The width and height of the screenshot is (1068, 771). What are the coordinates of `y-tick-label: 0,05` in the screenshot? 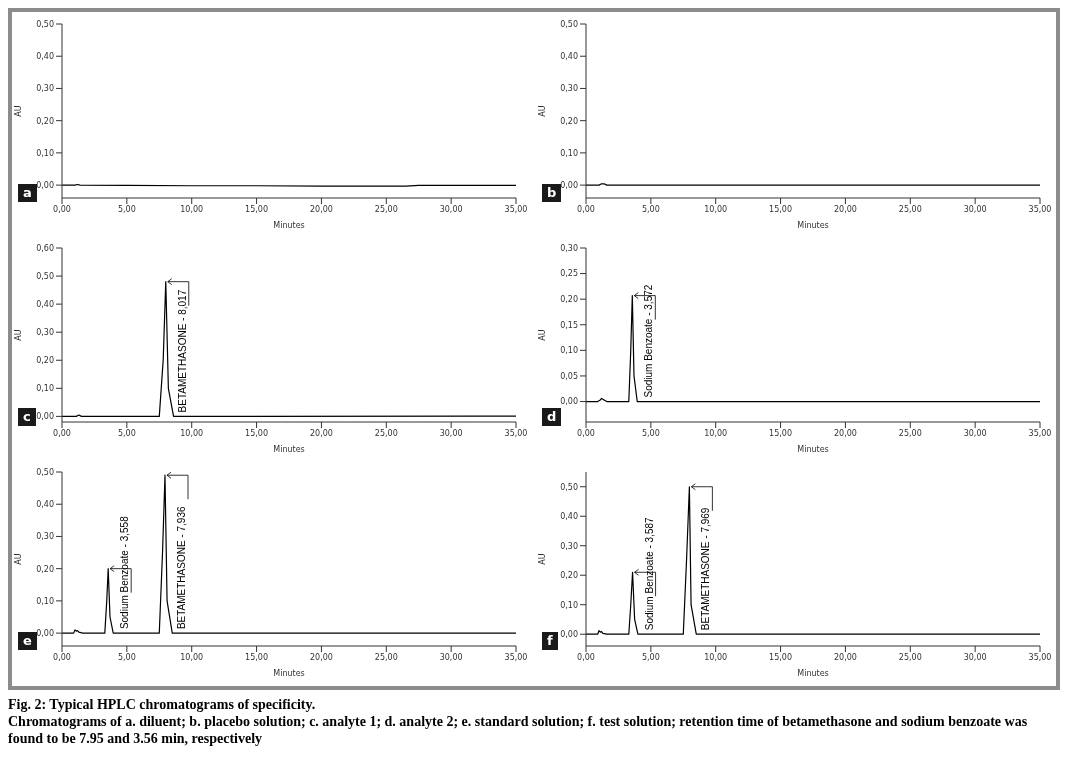 It's located at (569, 376).